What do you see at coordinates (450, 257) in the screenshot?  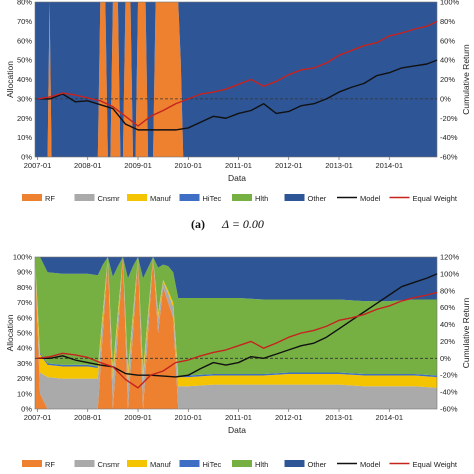 I see `y-right-tick: 120%` at bounding box center [450, 257].